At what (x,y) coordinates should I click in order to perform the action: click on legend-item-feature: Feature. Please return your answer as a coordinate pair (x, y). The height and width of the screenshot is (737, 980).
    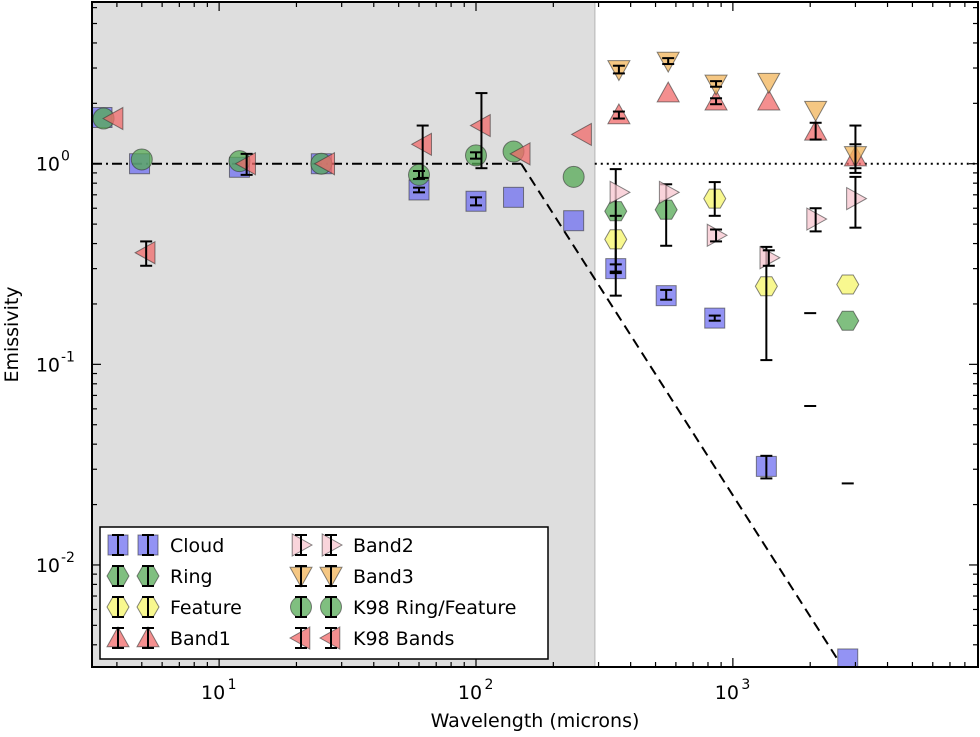
    Looking at the image, I should click on (174, 607).